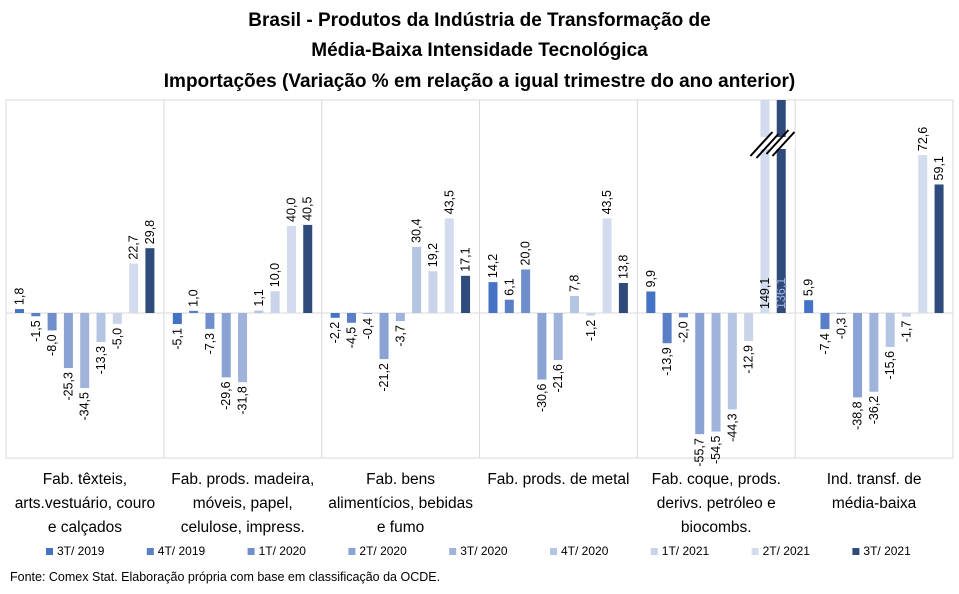 The image size is (959, 594). I want to click on bar-3T2021-cat5, so click(939, 248).